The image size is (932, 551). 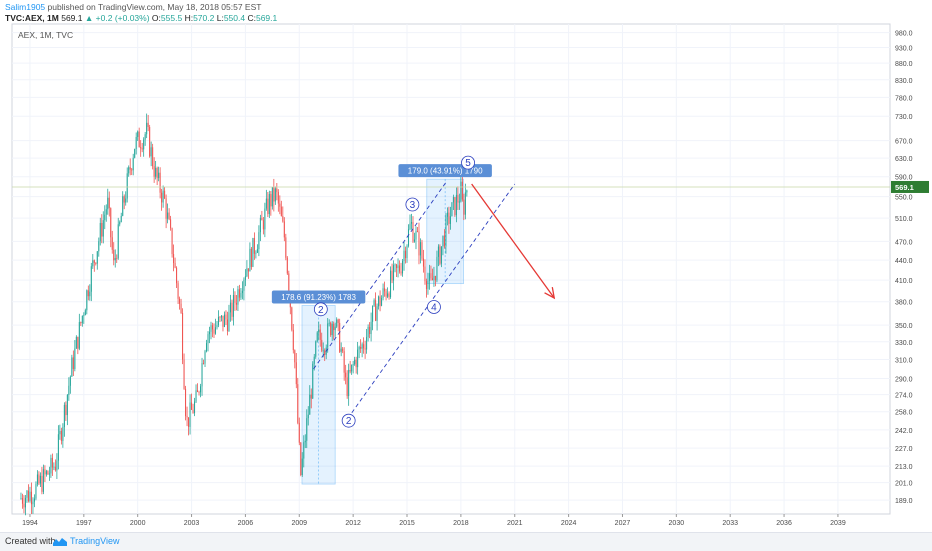 I want to click on x-tick-label: 2000, so click(x=138, y=523).